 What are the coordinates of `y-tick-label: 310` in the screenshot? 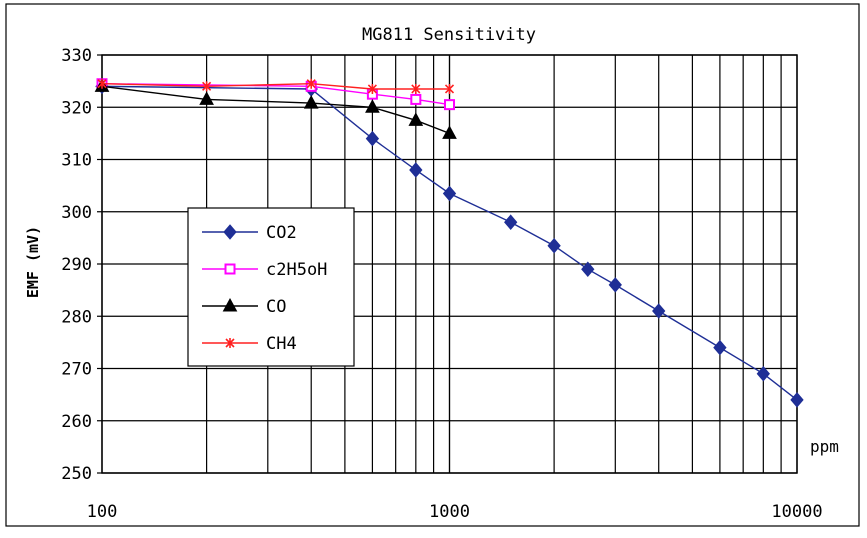 It's located at (76, 161).